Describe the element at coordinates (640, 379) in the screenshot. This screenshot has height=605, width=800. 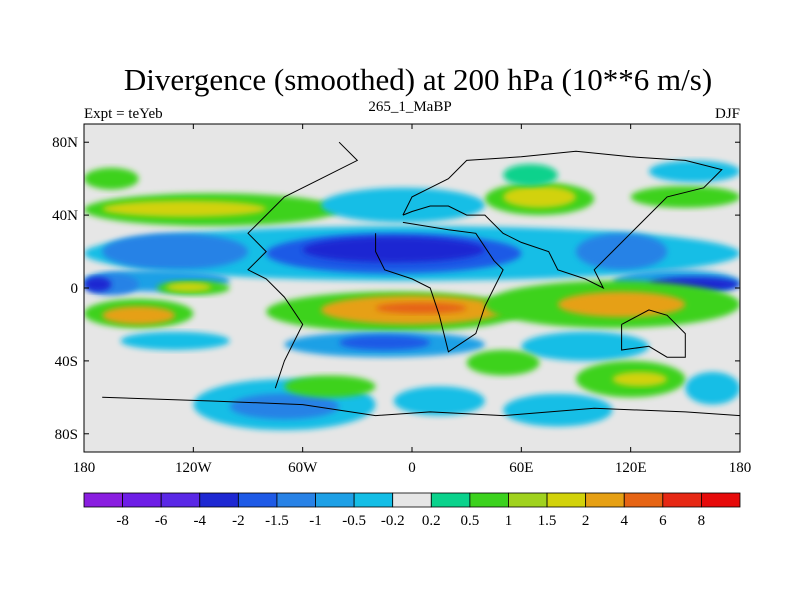
I see `field-region-sh-green-b-yellow` at that location.